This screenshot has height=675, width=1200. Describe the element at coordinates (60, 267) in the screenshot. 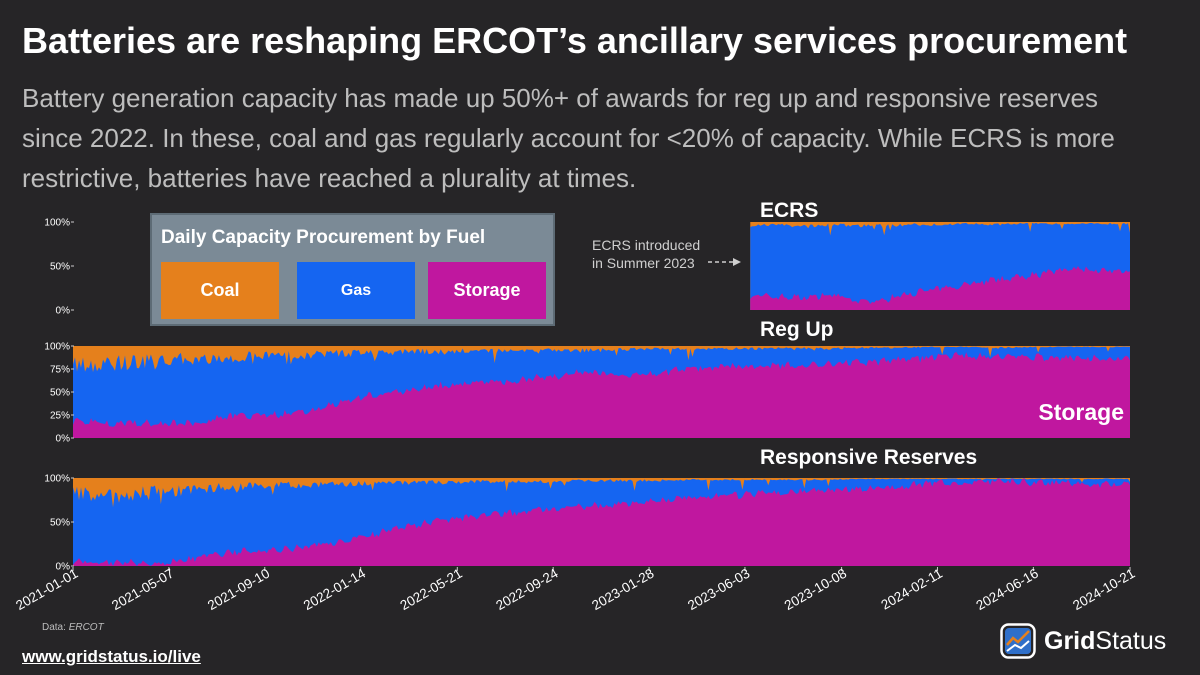

I see `ecrs-ytick-label: 50%` at that location.